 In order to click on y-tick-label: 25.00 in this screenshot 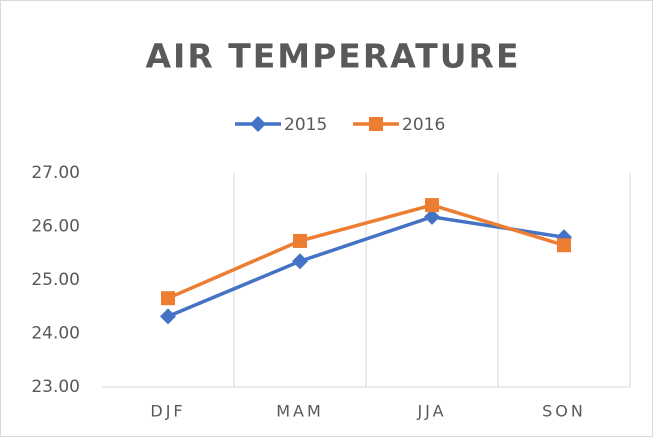, I will do `click(55, 280)`.